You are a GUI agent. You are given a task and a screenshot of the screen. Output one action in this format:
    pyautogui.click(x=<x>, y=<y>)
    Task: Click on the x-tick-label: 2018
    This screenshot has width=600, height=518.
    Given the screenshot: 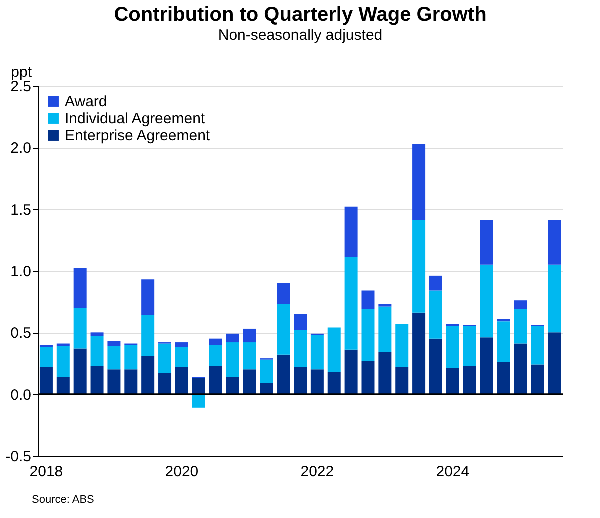 What is the action you would take?
    pyautogui.click(x=47, y=472)
    